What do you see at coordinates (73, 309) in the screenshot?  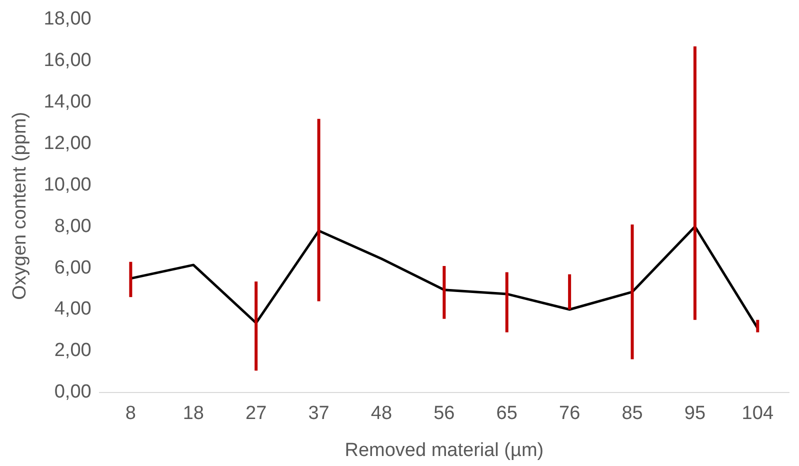 I see `y-tick-label: 4,00` at bounding box center [73, 309].